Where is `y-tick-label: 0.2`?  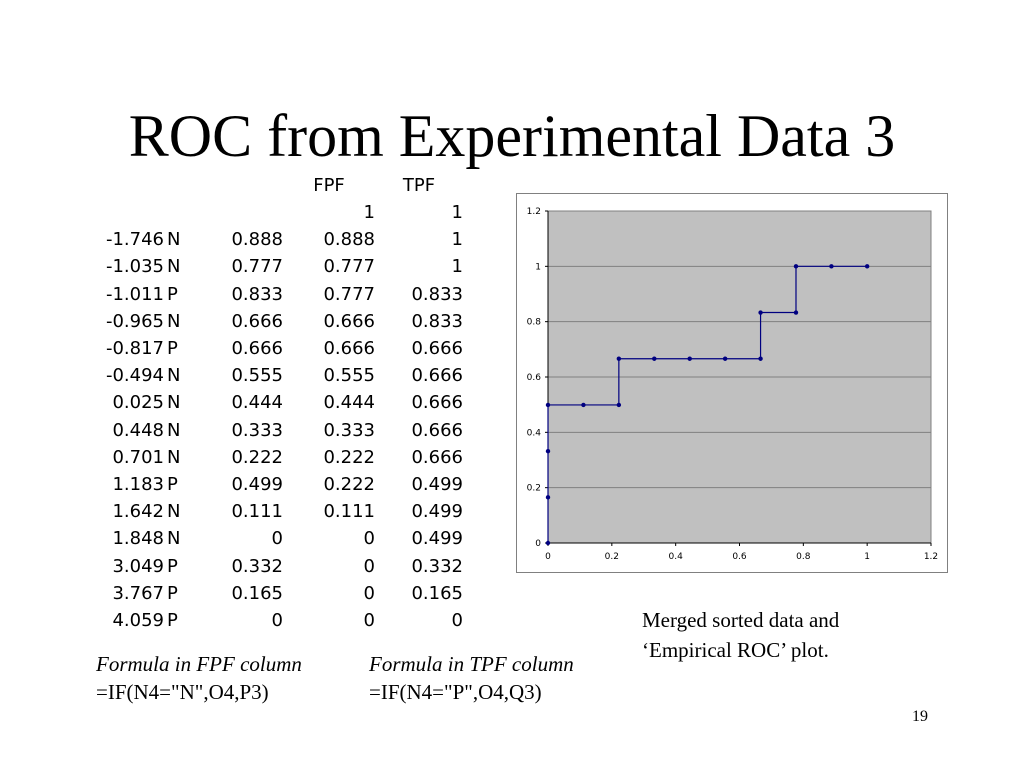 y-tick-label: 0.2 is located at coordinates (534, 489).